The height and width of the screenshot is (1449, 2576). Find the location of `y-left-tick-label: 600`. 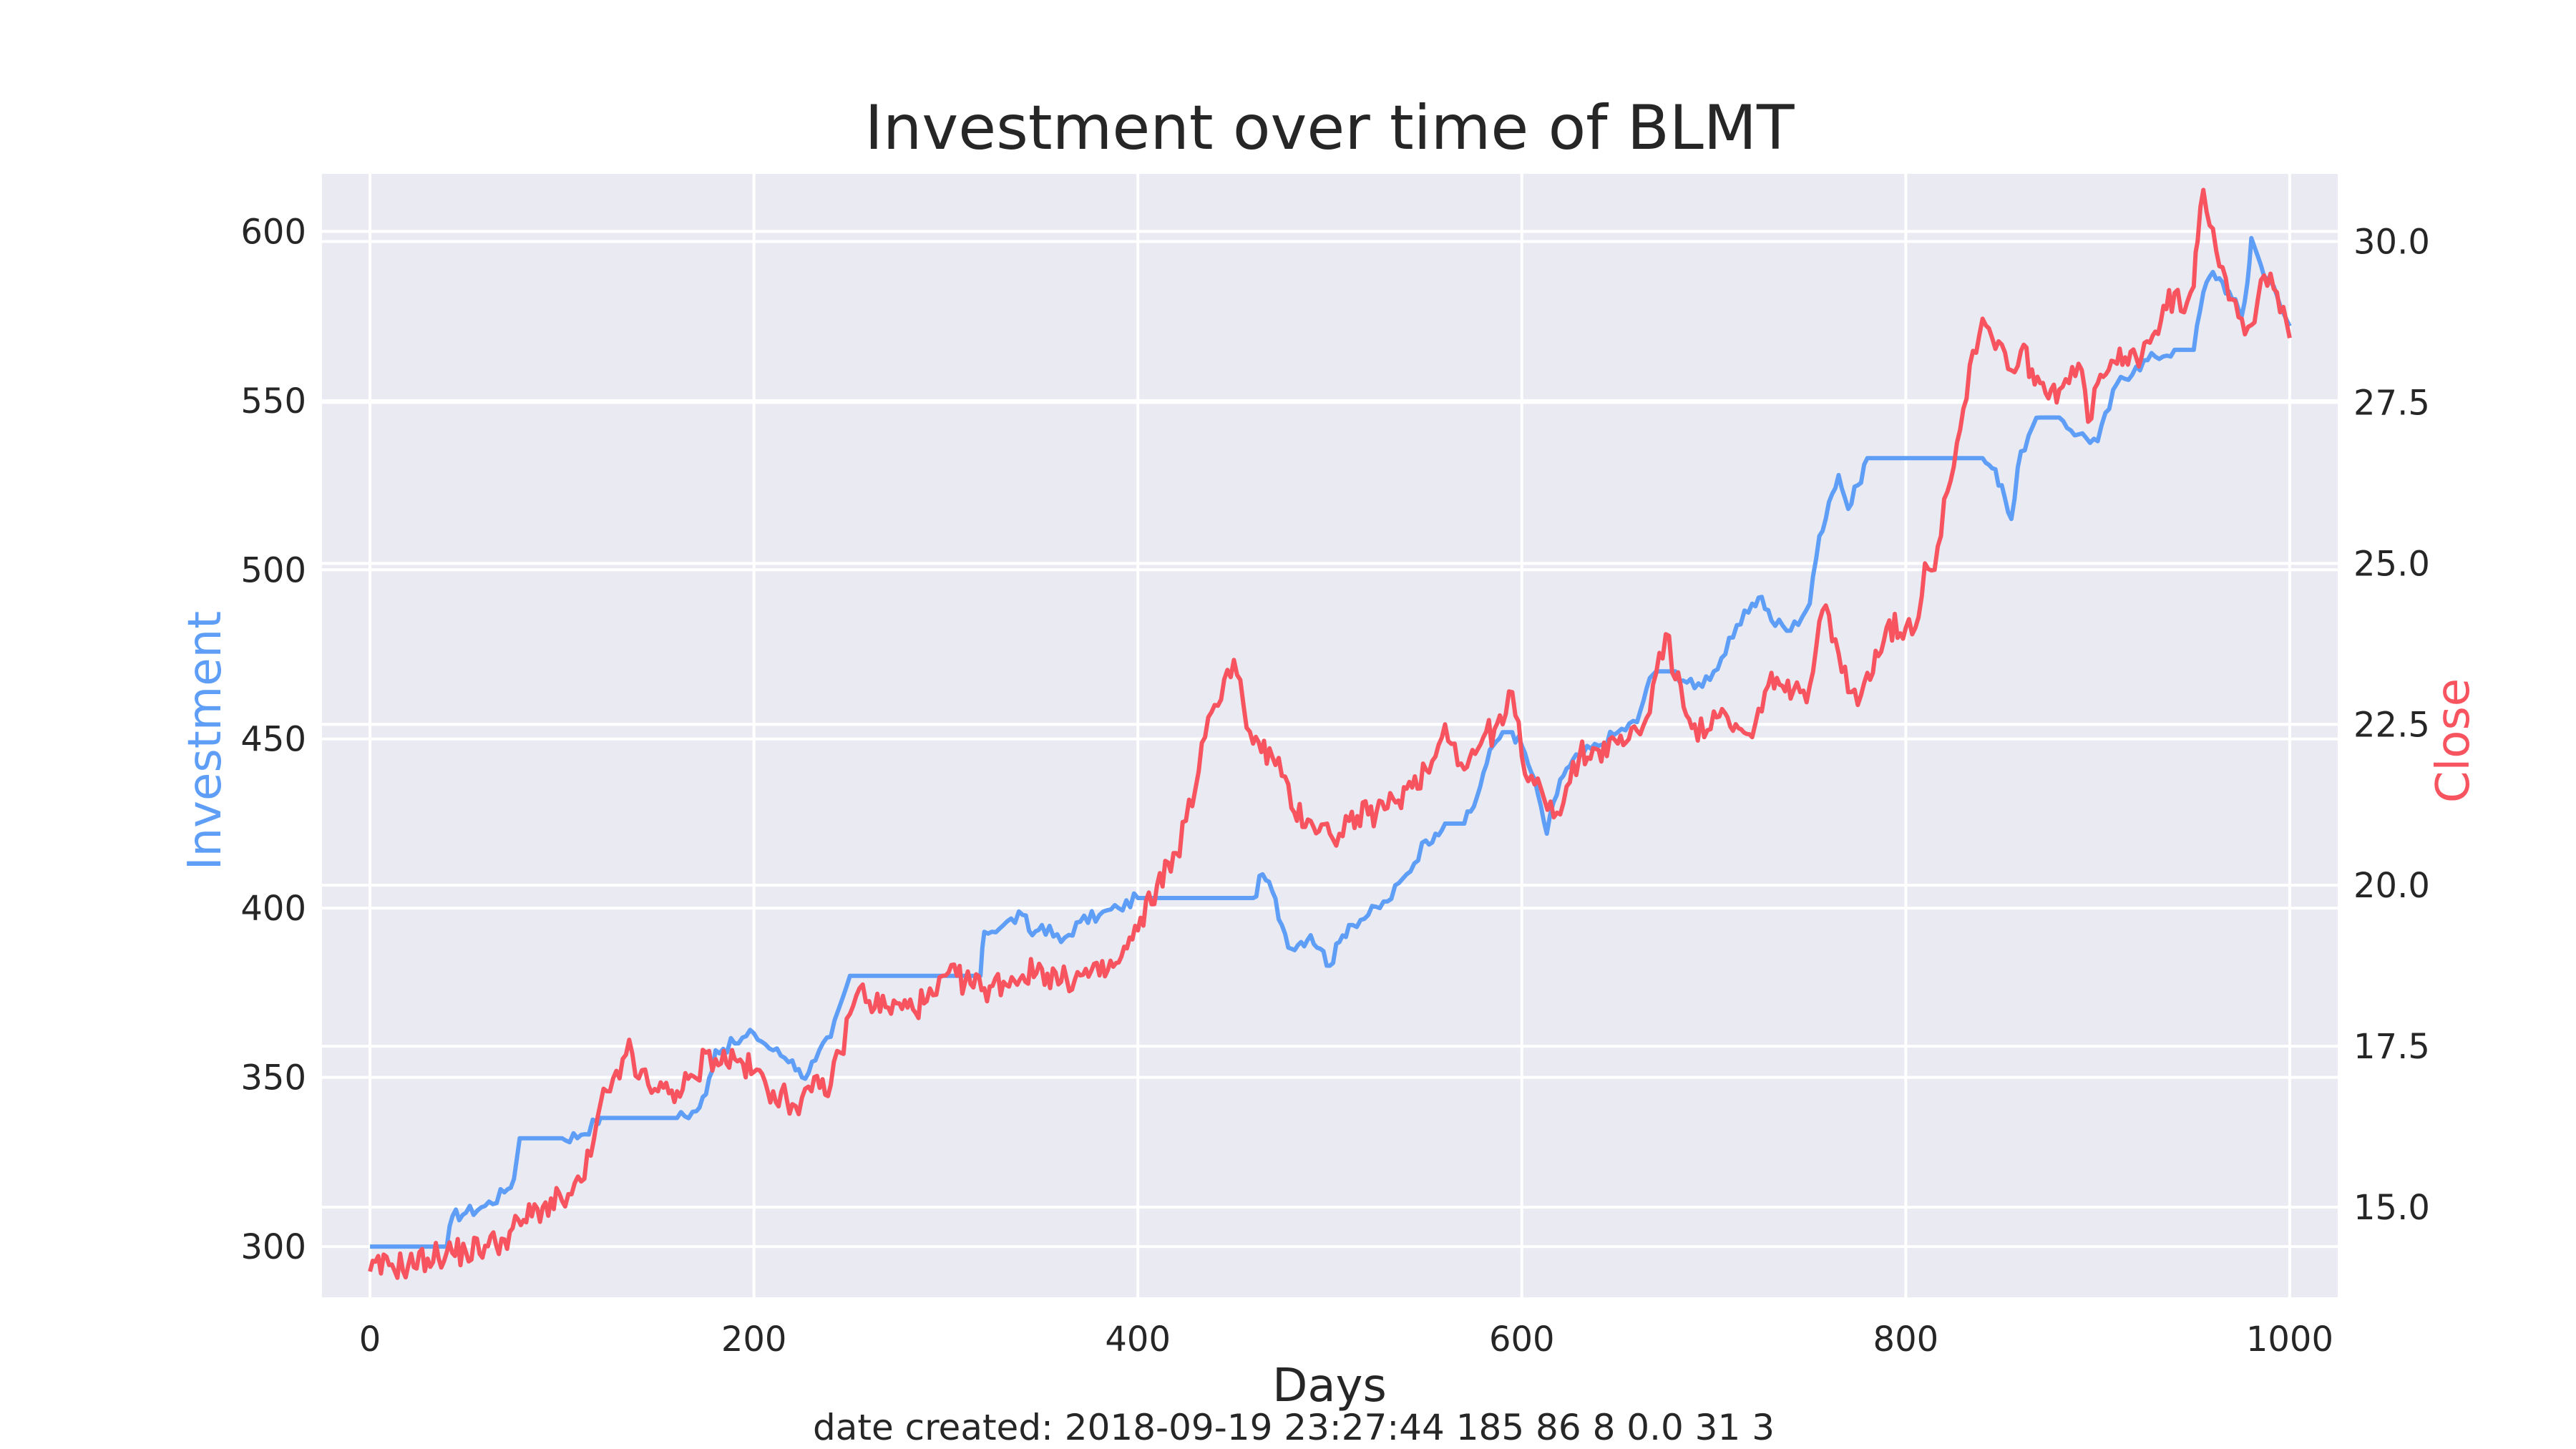

y-left-tick-label: 600 is located at coordinates (273, 232).